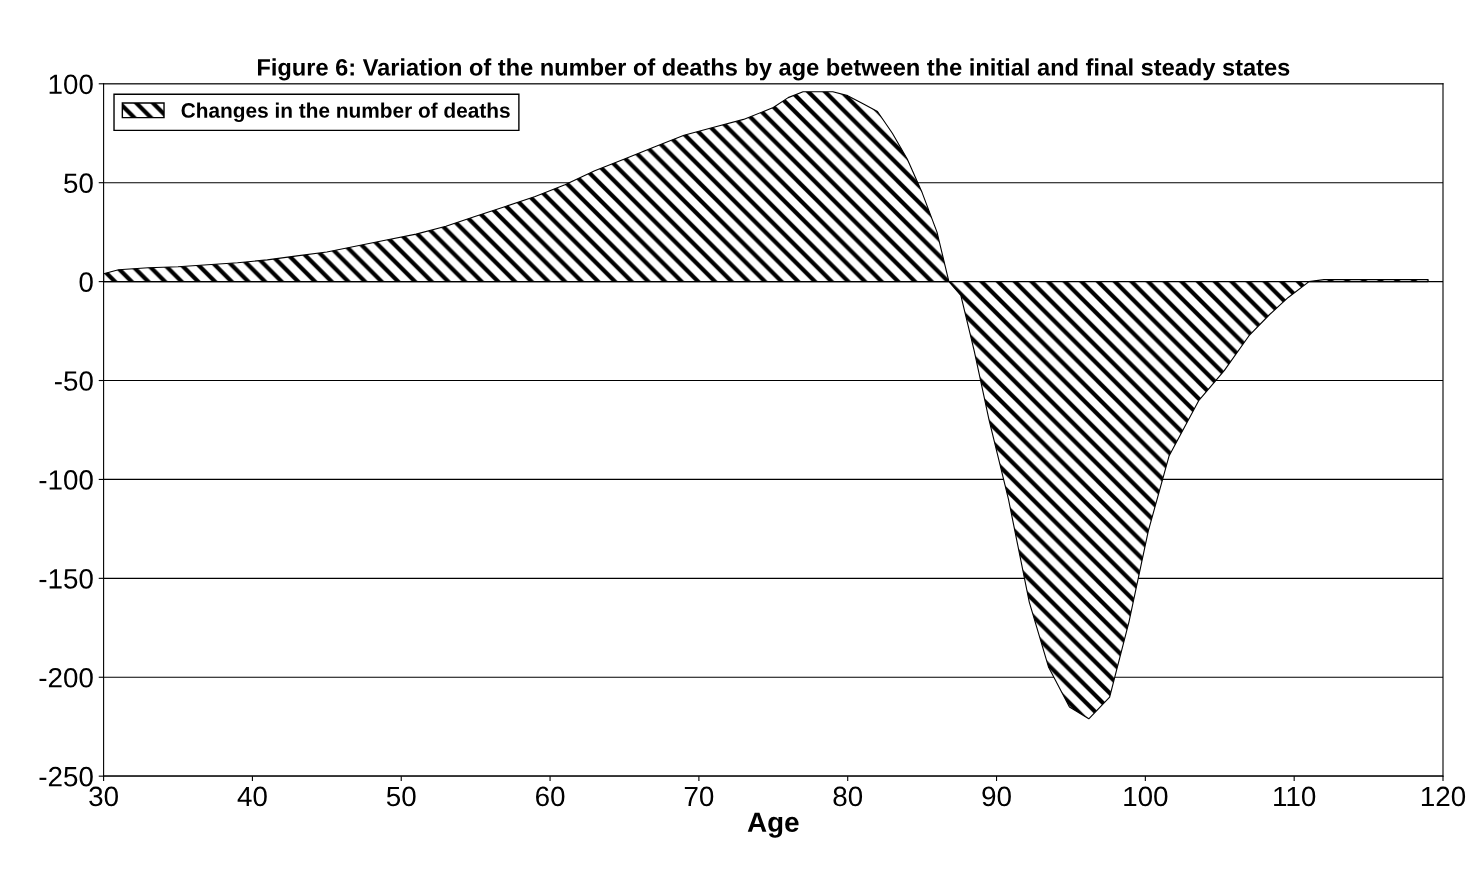 This screenshot has height=882, width=1480. What do you see at coordinates (66, 677) in the screenshot?
I see `y-tick-label: -200` at bounding box center [66, 677].